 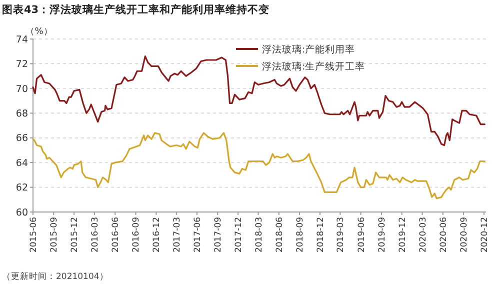 What do you see at coordinates (33, 235) in the screenshot?
I see `x-tick-label: 2015-06` at bounding box center [33, 235].